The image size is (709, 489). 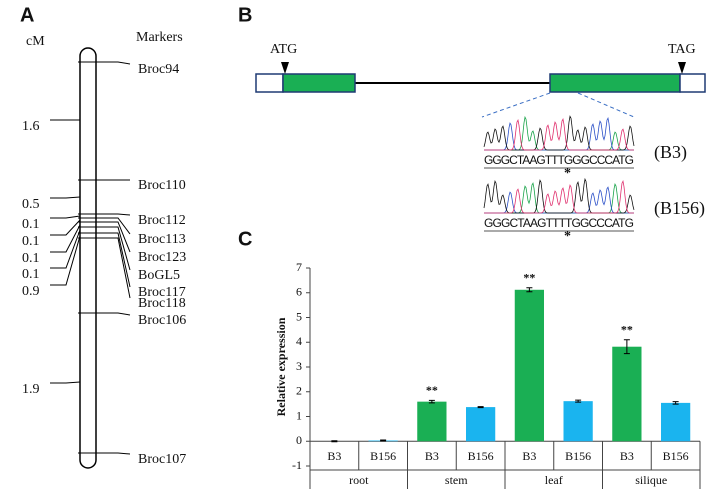 I want to click on y-tick-label: 2, so click(x=299, y=391).